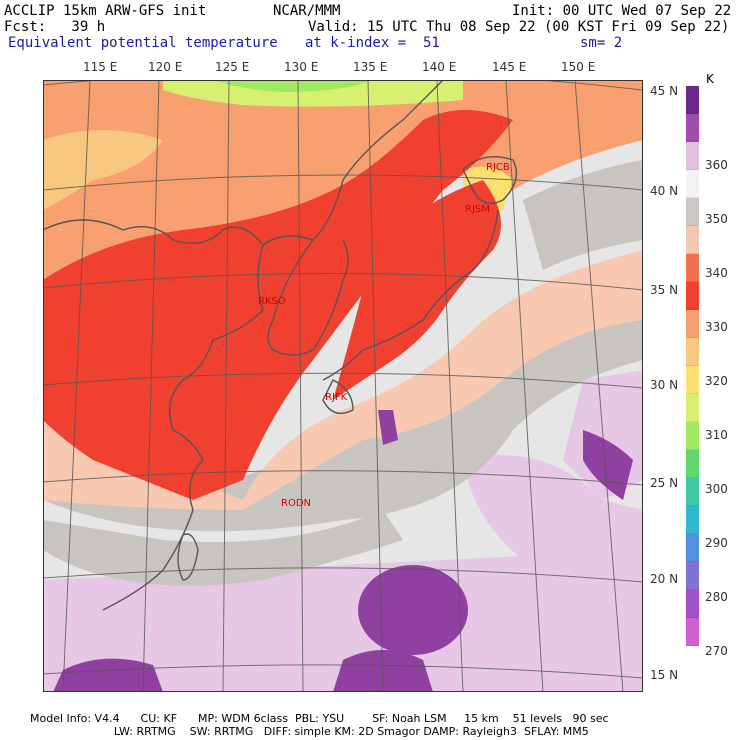  I want to click on lon-label: 120 E, so click(165, 67).